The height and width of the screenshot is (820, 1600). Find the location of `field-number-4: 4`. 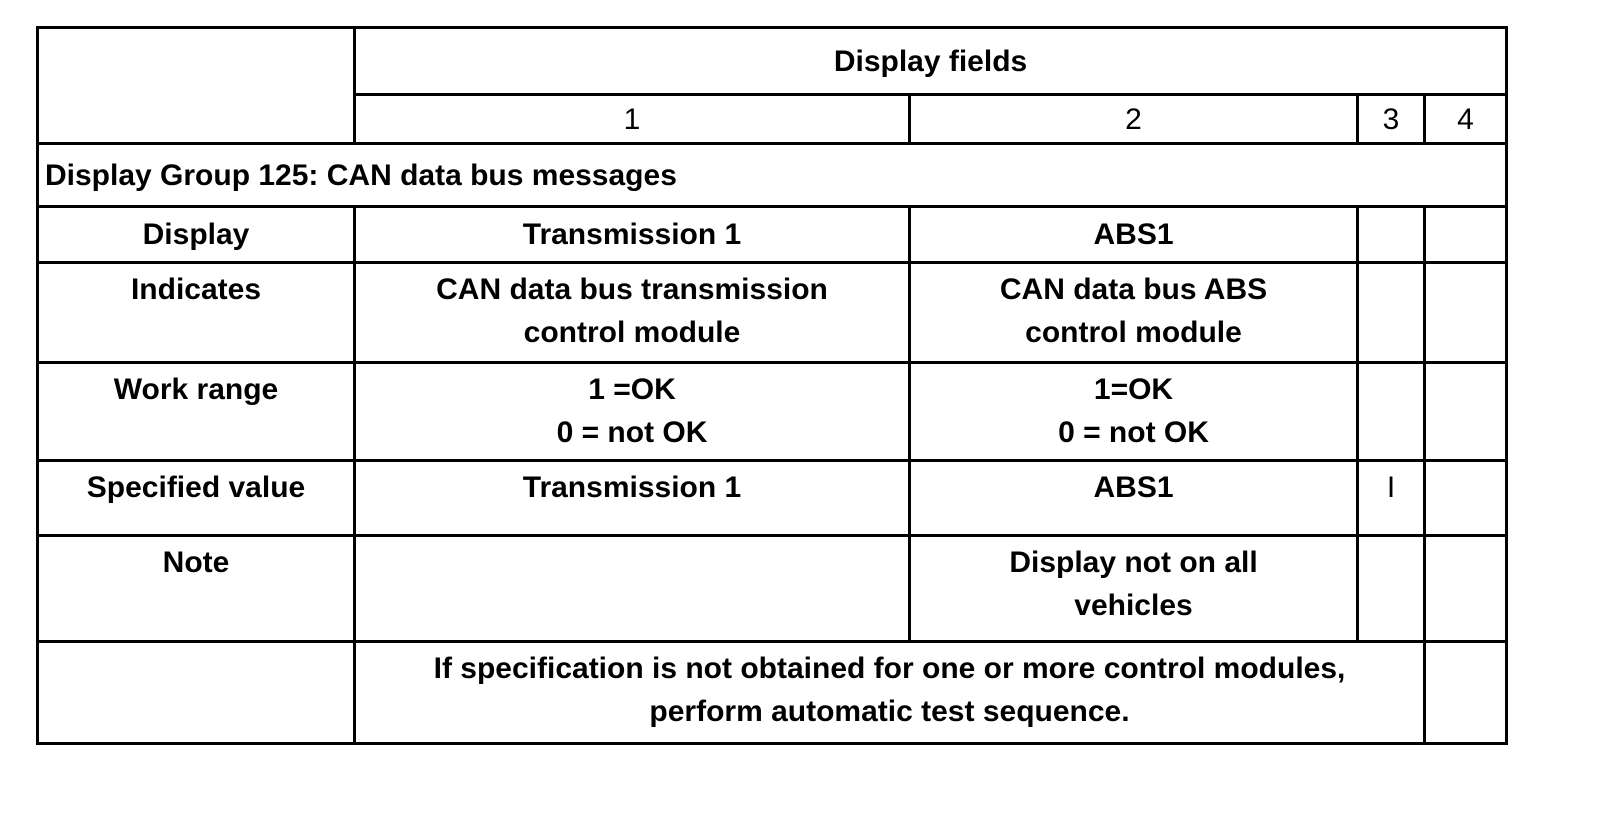

field-number-4: 4 is located at coordinates (1465, 119).